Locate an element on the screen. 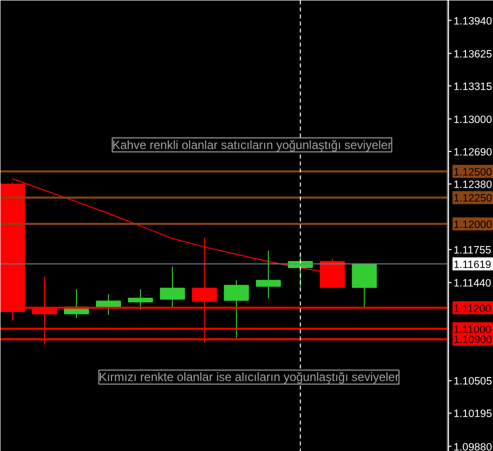 This screenshot has width=493, height=451. annotation: Kırmızı renkte olanlar ise alıcıların yoğunlaştığı seviyeler is located at coordinates (248, 377).